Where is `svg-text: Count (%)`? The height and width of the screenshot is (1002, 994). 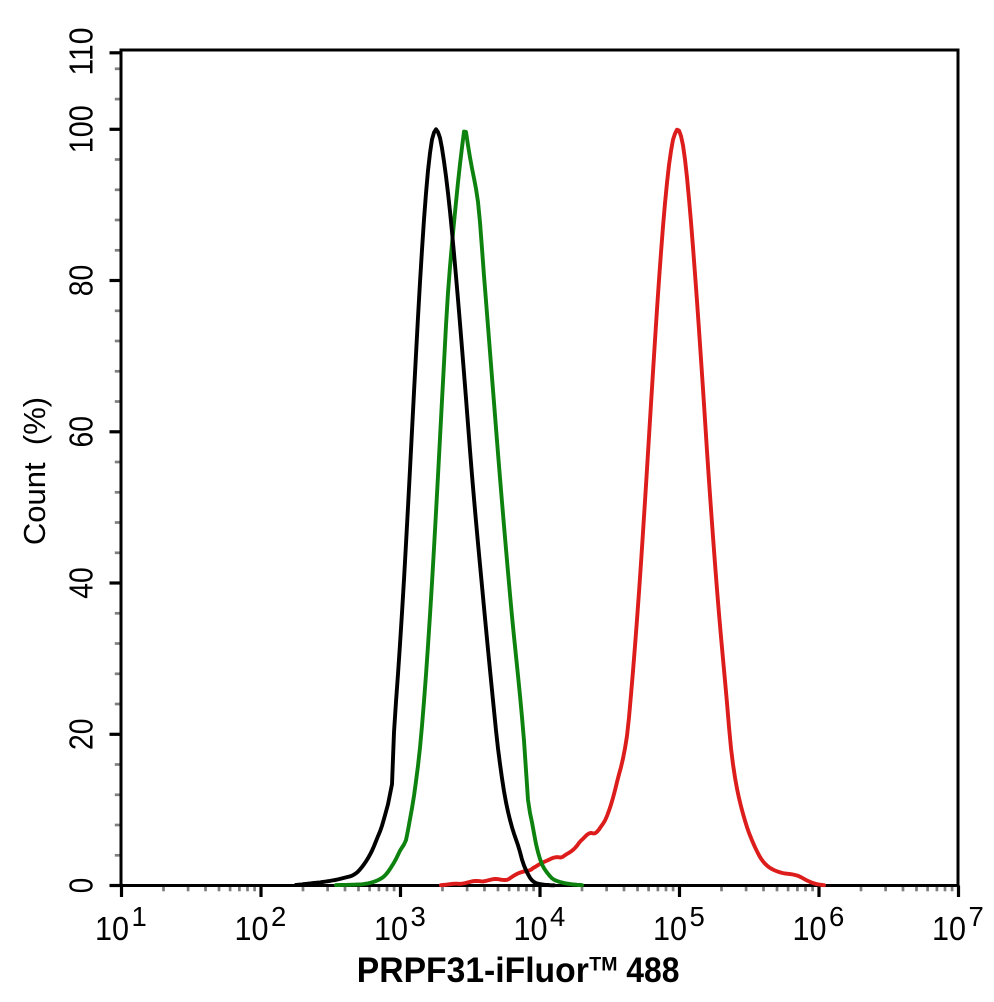
svg-text: Count (%) is located at coordinates (34, 471).